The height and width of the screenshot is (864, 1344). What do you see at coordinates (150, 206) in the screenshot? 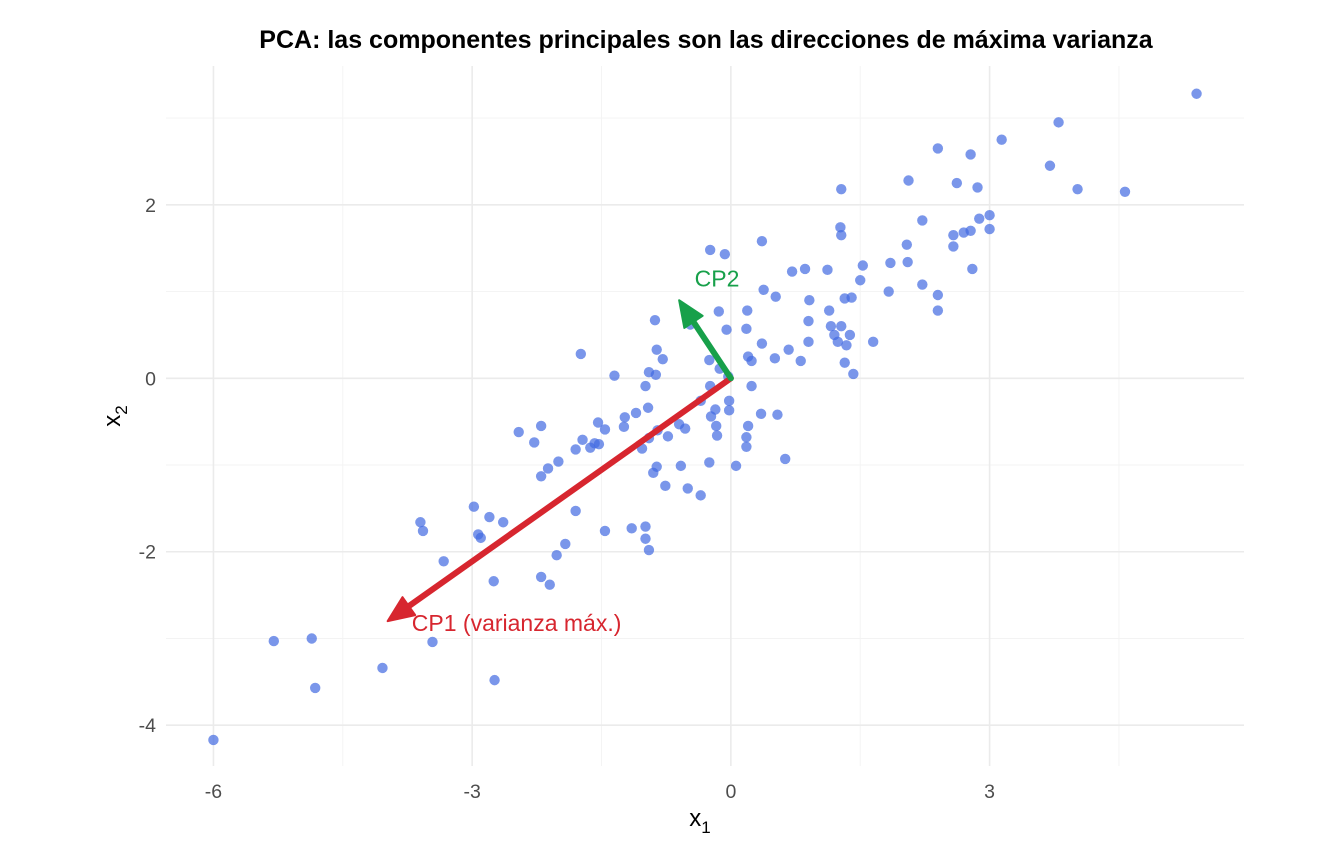
I see `y-tick-label: 2` at bounding box center [150, 206].